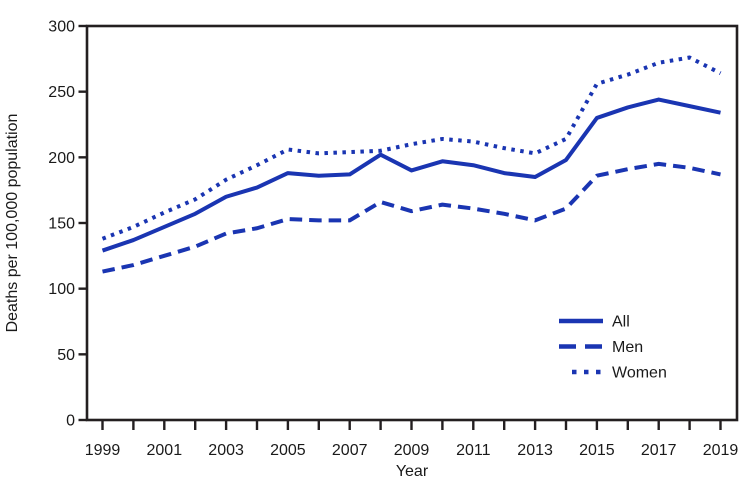  I want to click on y-tick-label: 300, so click(61, 27).